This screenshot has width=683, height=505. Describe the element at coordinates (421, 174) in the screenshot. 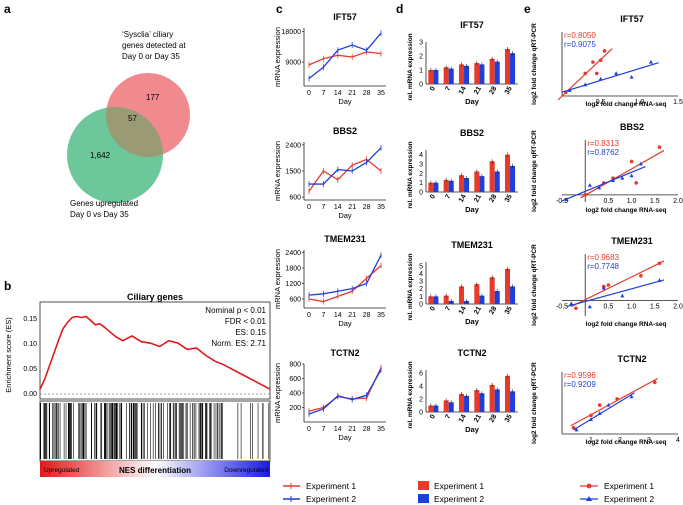

I see `y-tick-label: 2` at that location.